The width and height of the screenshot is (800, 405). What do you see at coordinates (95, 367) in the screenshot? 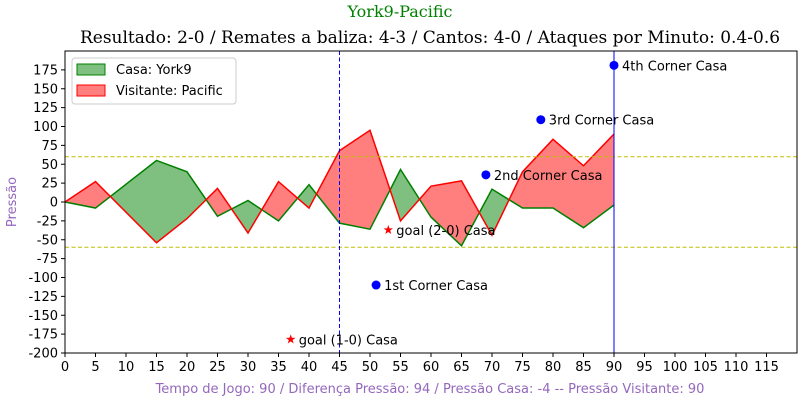
I see `x-tick-label: 5` at bounding box center [95, 367].